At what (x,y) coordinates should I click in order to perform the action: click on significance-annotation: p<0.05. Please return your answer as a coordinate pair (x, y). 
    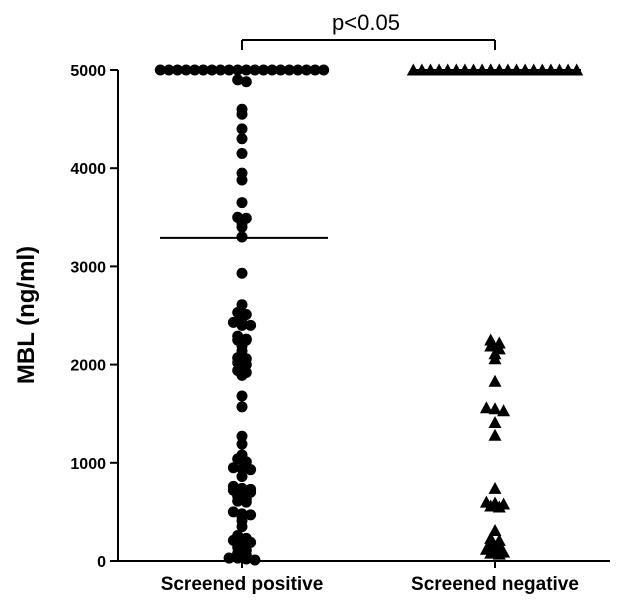
    Looking at the image, I should click on (368, 30).